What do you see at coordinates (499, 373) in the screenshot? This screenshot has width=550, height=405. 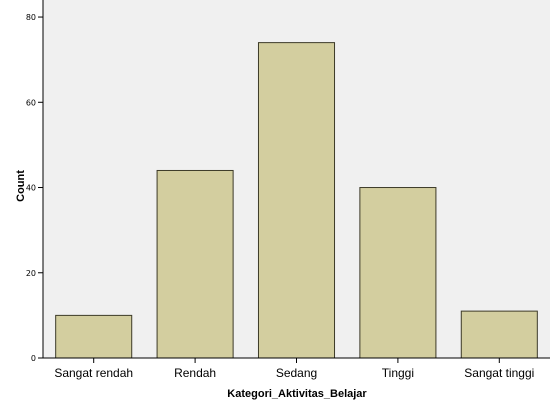 I see `x-tick-label: Sangat tinggi` at bounding box center [499, 373].